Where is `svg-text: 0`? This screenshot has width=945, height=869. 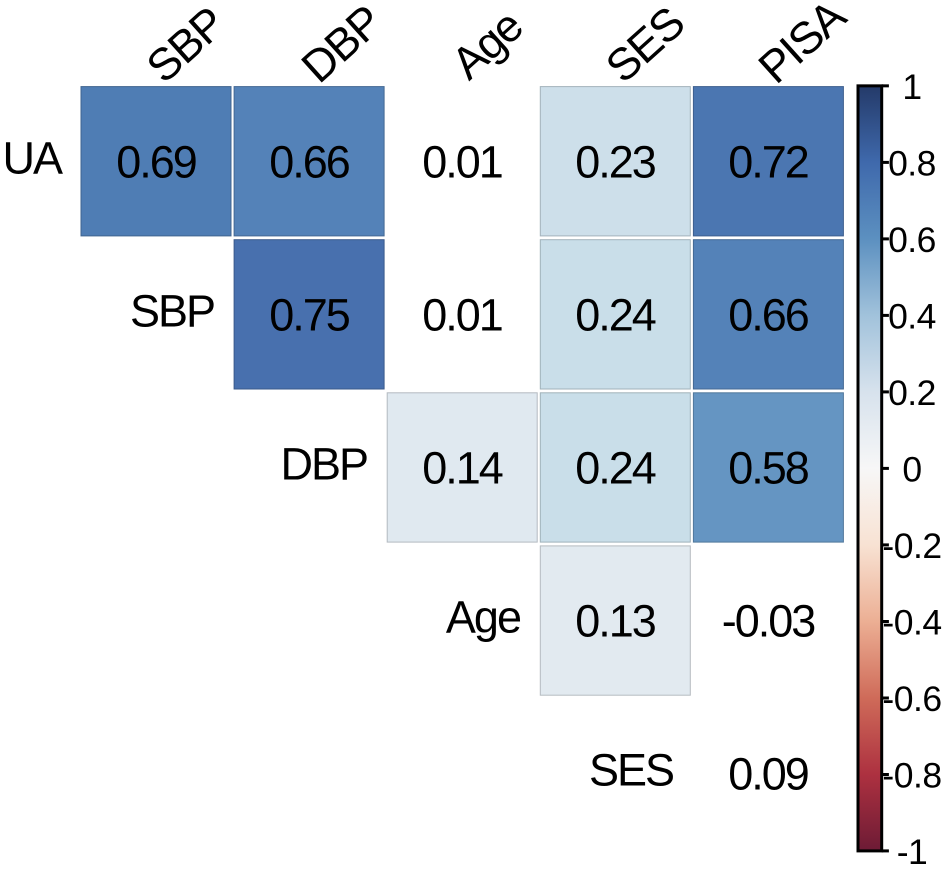 svg-text: 0 is located at coordinates (911, 469).